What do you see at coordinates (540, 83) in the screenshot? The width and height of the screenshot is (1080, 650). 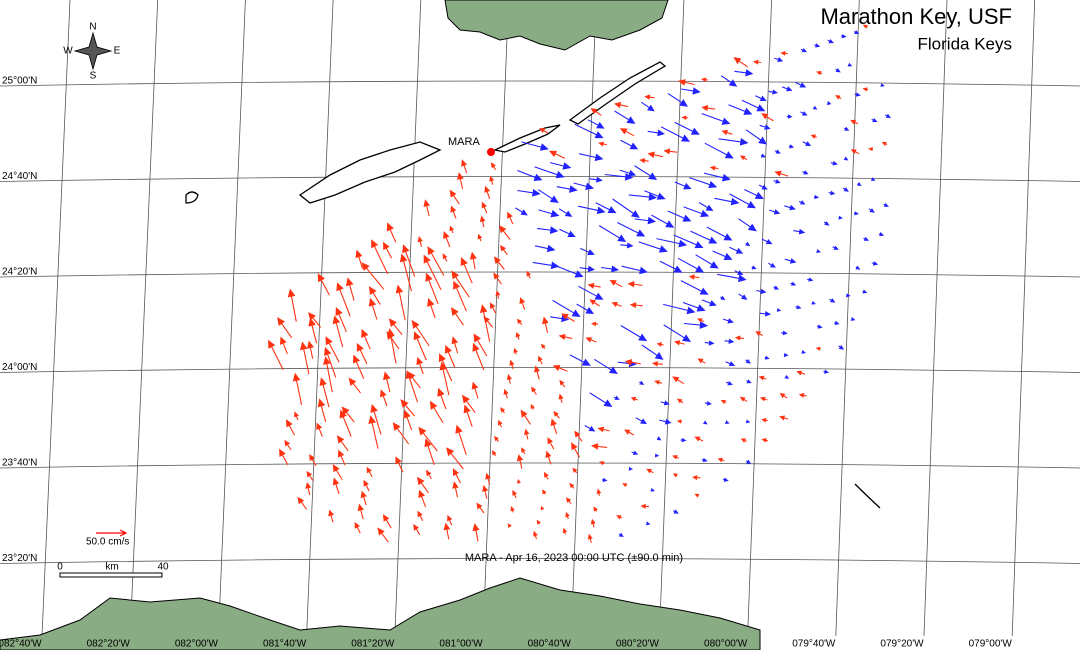 I see `parallel` at bounding box center [540, 83].